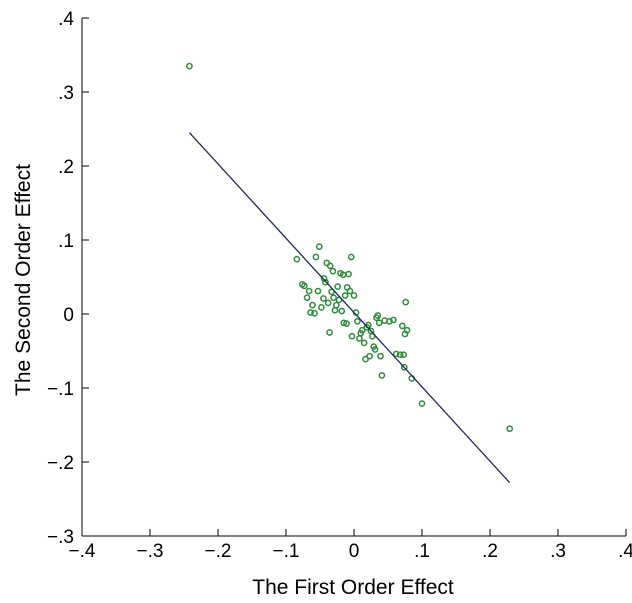 This screenshot has width=632, height=603. What do you see at coordinates (66, 93) in the screenshot?
I see `y-tick-label: .3` at bounding box center [66, 93].